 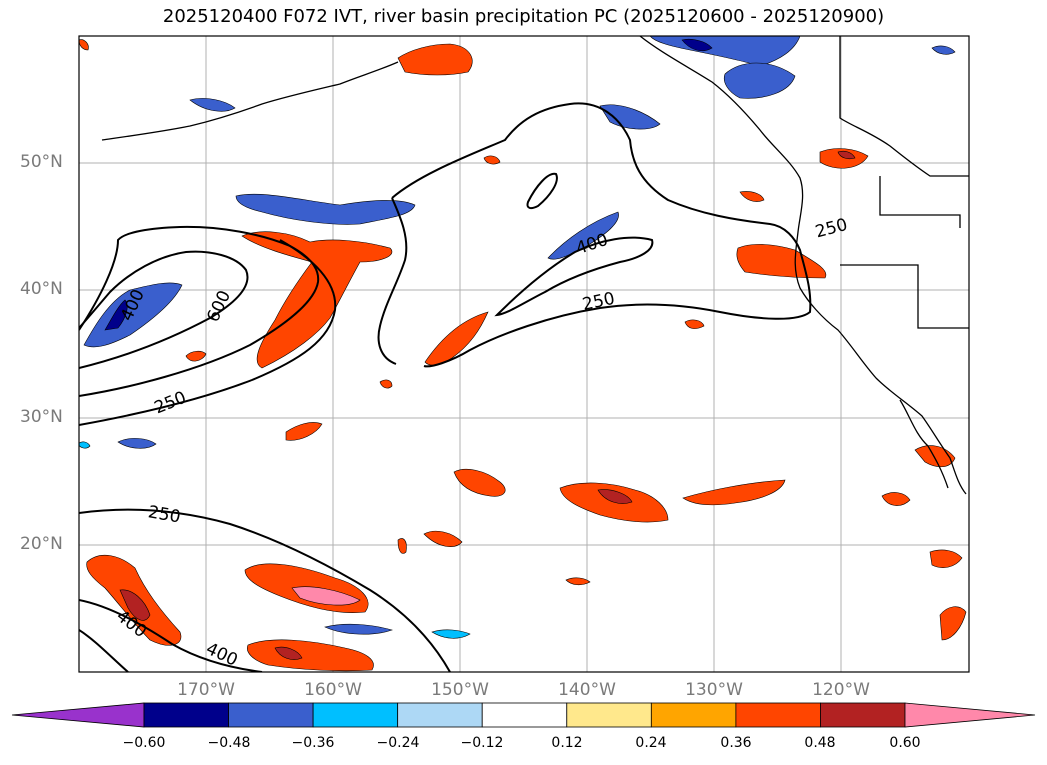 I want to click on colorbar-tick: 0.24, so click(x=651, y=743).